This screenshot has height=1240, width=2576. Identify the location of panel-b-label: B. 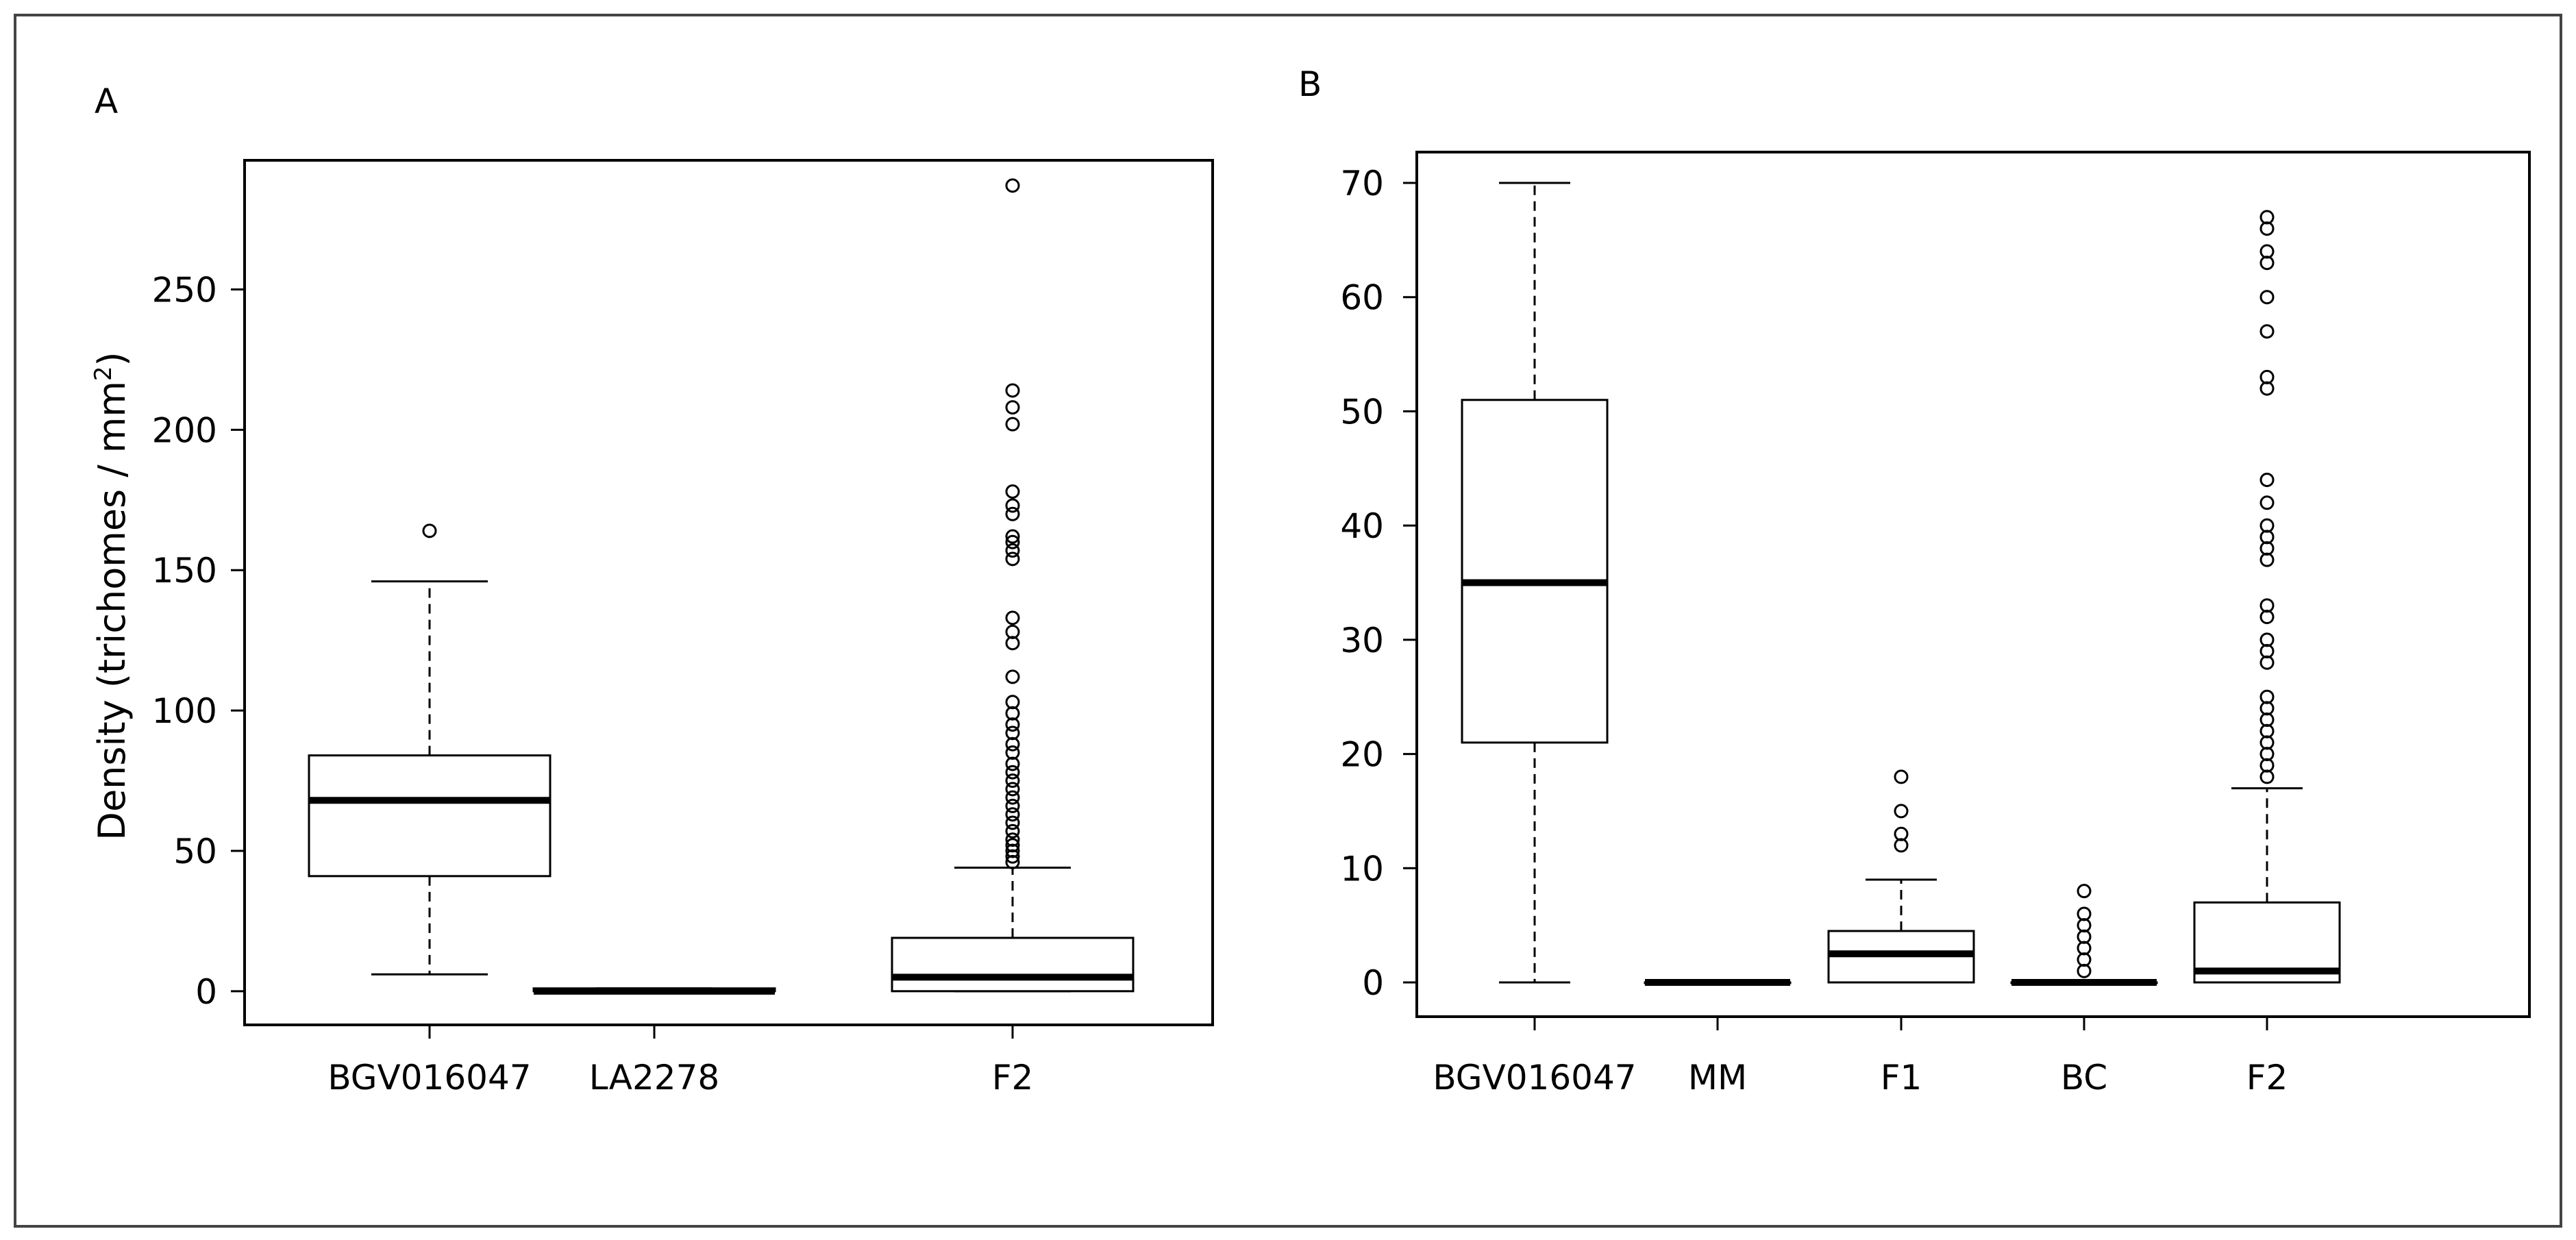
(1310, 84).